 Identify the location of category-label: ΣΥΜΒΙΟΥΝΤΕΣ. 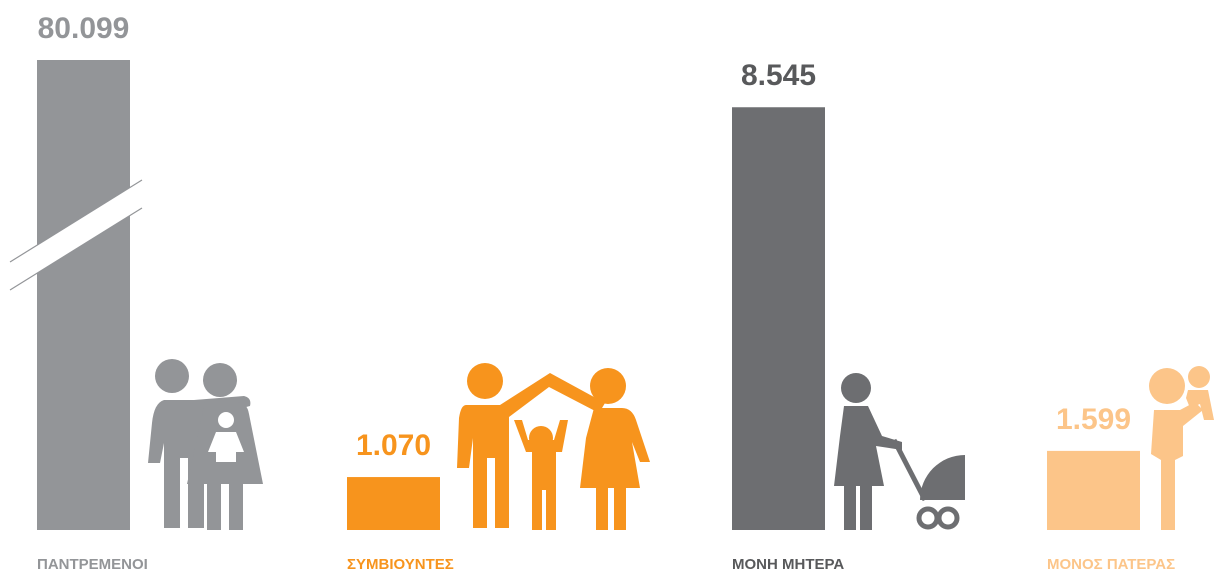
(400, 564).